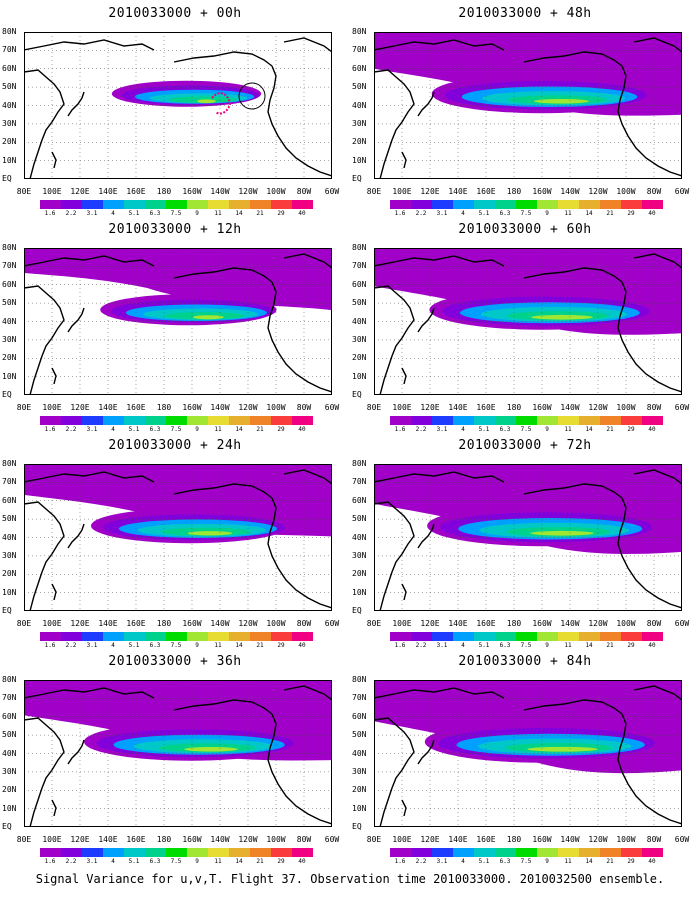 This screenshot has width=700, height=900. I want to click on panel-title: 2010033000 + 72h, so click(525, 445).